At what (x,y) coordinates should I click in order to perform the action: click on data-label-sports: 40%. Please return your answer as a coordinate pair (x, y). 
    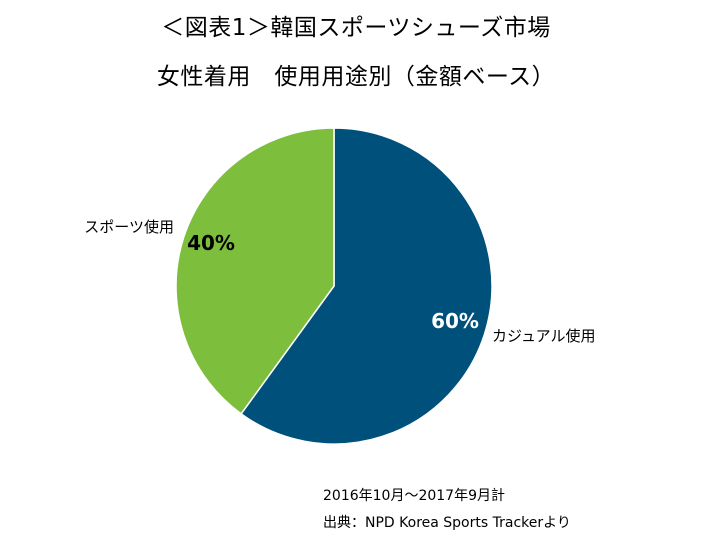
    Looking at the image, I should click on (211, 243).